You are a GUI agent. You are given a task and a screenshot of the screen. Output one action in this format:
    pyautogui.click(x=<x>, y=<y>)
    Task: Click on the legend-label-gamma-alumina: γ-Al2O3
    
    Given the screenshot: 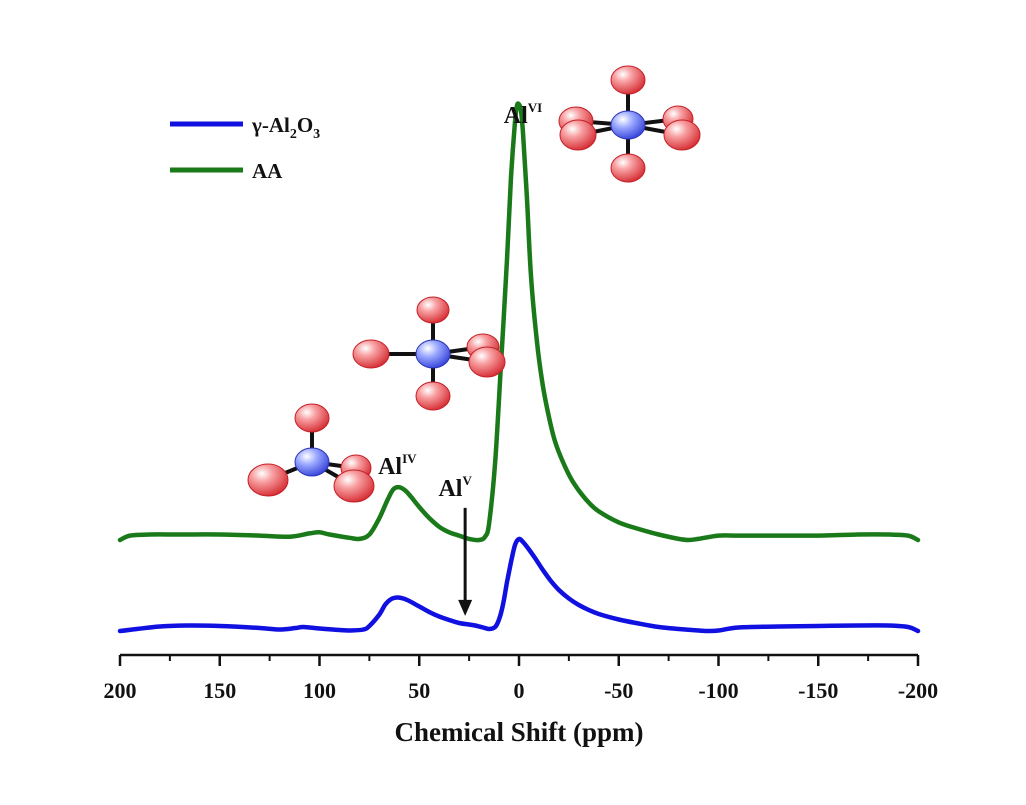 What is the action you would take?
    pyautogui.click(x=285, y=127)
    